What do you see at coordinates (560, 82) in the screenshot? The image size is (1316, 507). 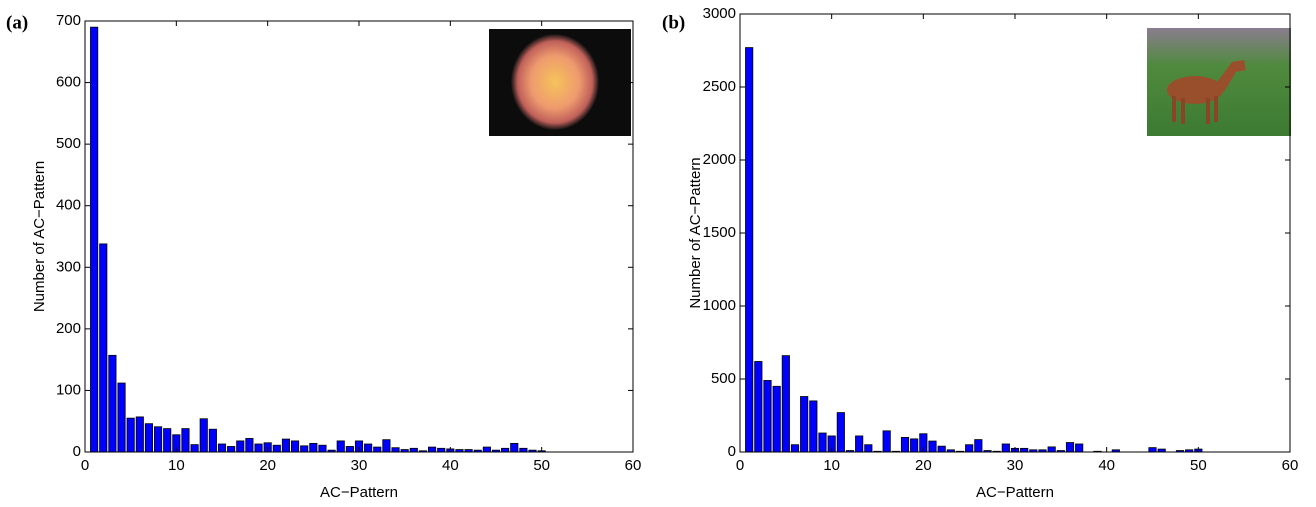 I see `inset-rose` at bounding box center [560, 82].